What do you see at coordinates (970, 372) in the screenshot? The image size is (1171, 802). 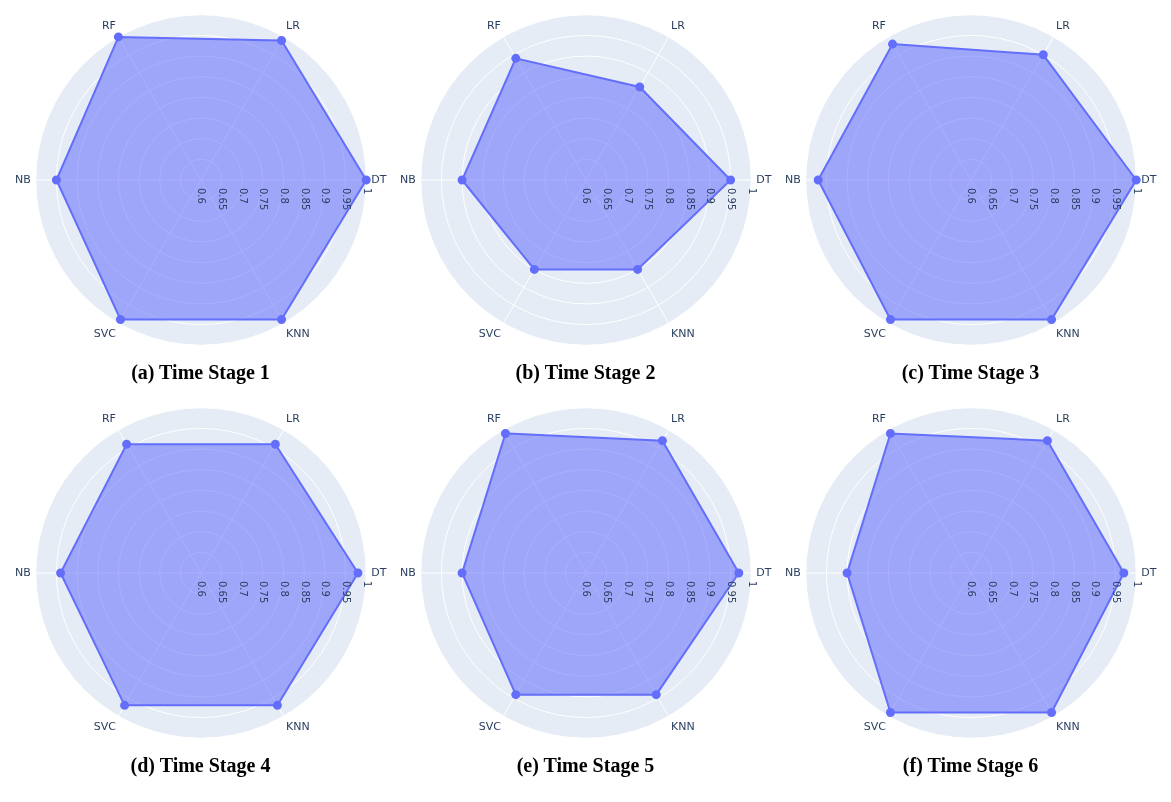 I see `text: (c) Time Stage 3` at bounding box center [970, 372].